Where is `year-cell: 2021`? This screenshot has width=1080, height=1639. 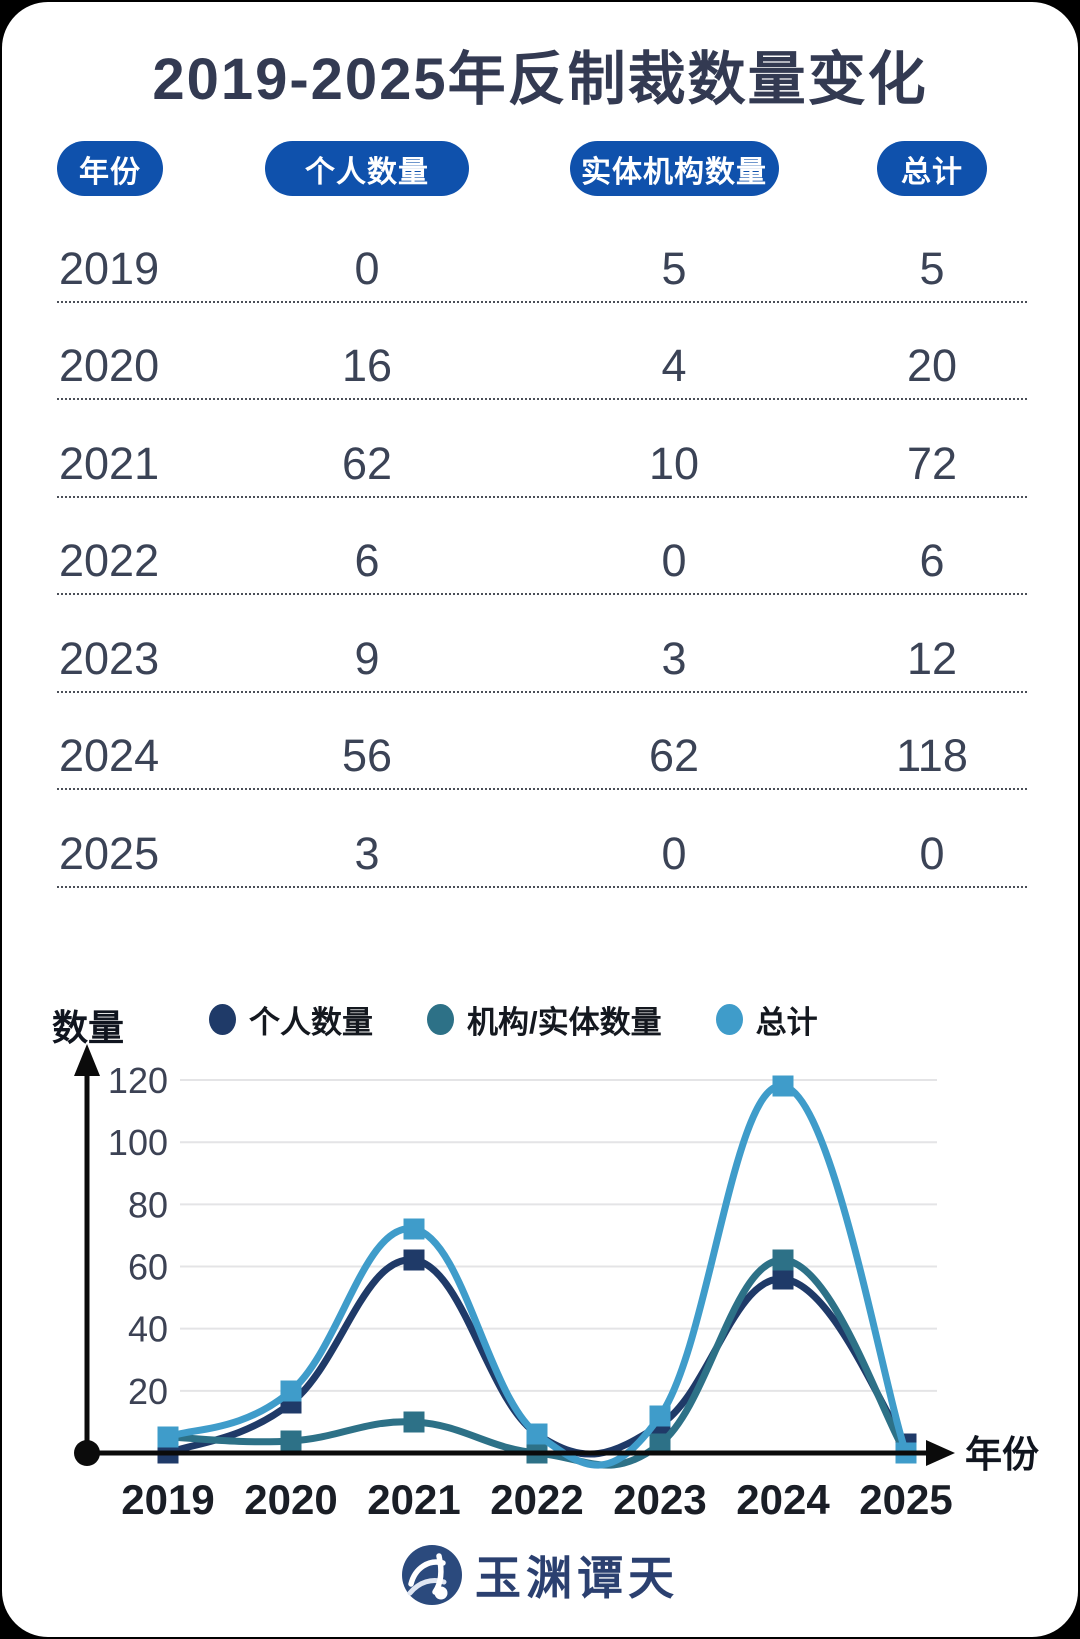 year-cell: 2021 is located at coordinates (109, 463).